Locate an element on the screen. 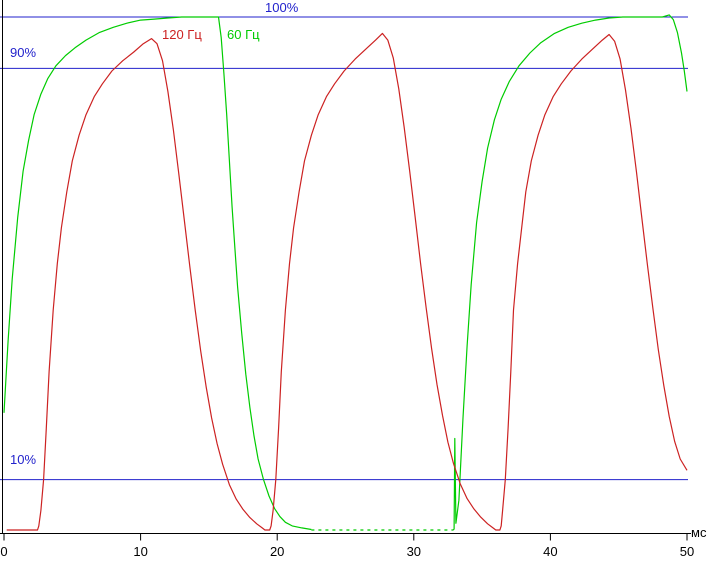 Image resolution: width=711 pixels, height=561 pixels. legend-label-120hz: 120 Гц is located at coordinates (182, 34).